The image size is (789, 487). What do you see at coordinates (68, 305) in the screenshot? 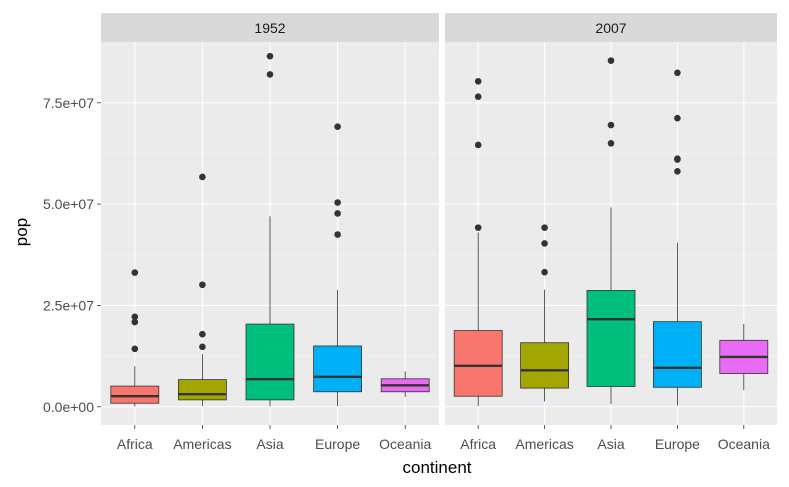
I see `y-tick-label: 2.5e+07` at bounding box center [68, 305].